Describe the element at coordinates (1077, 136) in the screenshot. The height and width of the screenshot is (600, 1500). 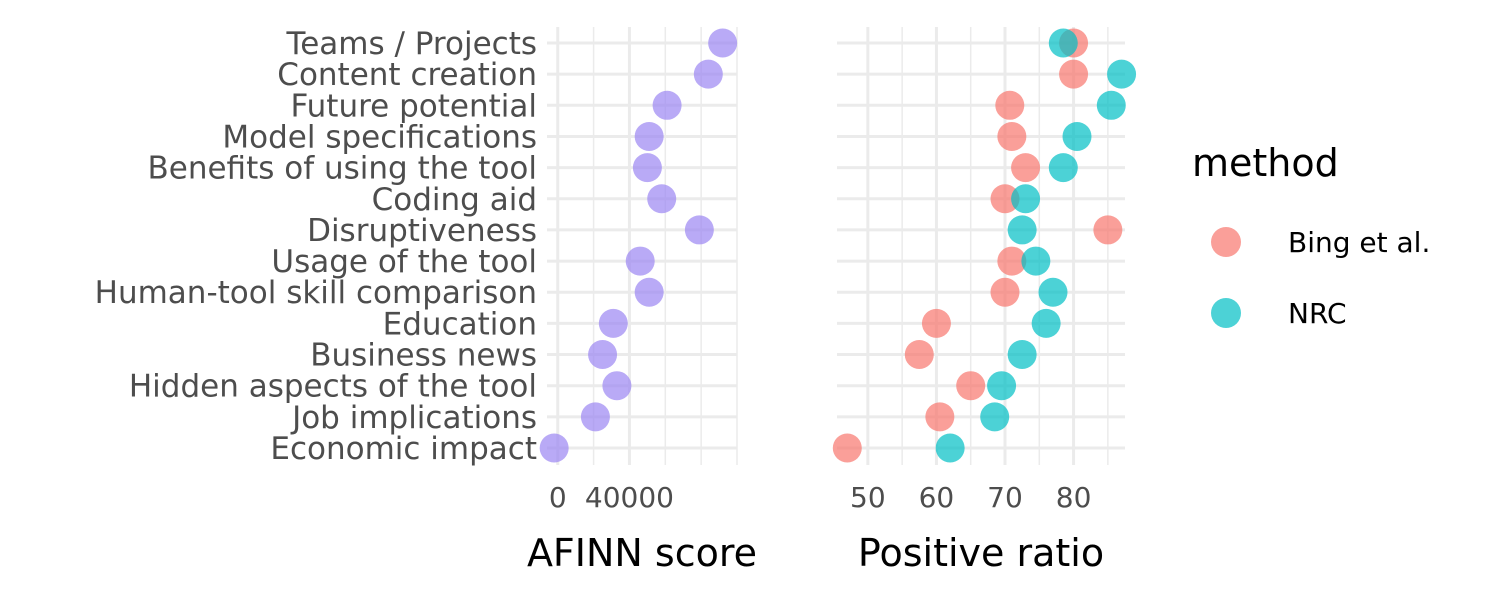
I see `data-point-nrc-model-specifications` at that location.